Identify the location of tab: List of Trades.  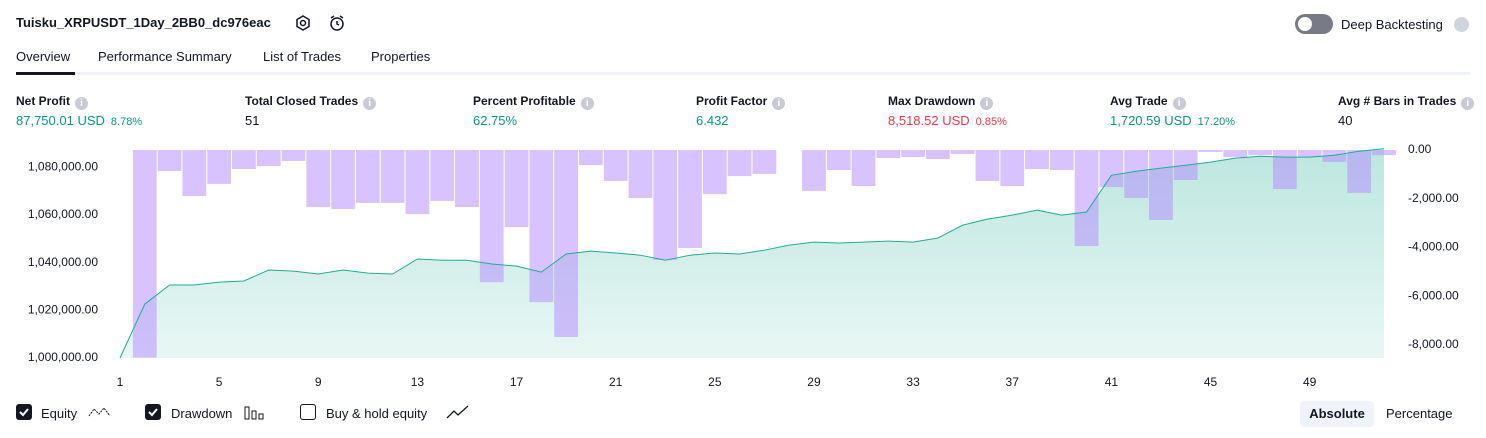
(302, 56).